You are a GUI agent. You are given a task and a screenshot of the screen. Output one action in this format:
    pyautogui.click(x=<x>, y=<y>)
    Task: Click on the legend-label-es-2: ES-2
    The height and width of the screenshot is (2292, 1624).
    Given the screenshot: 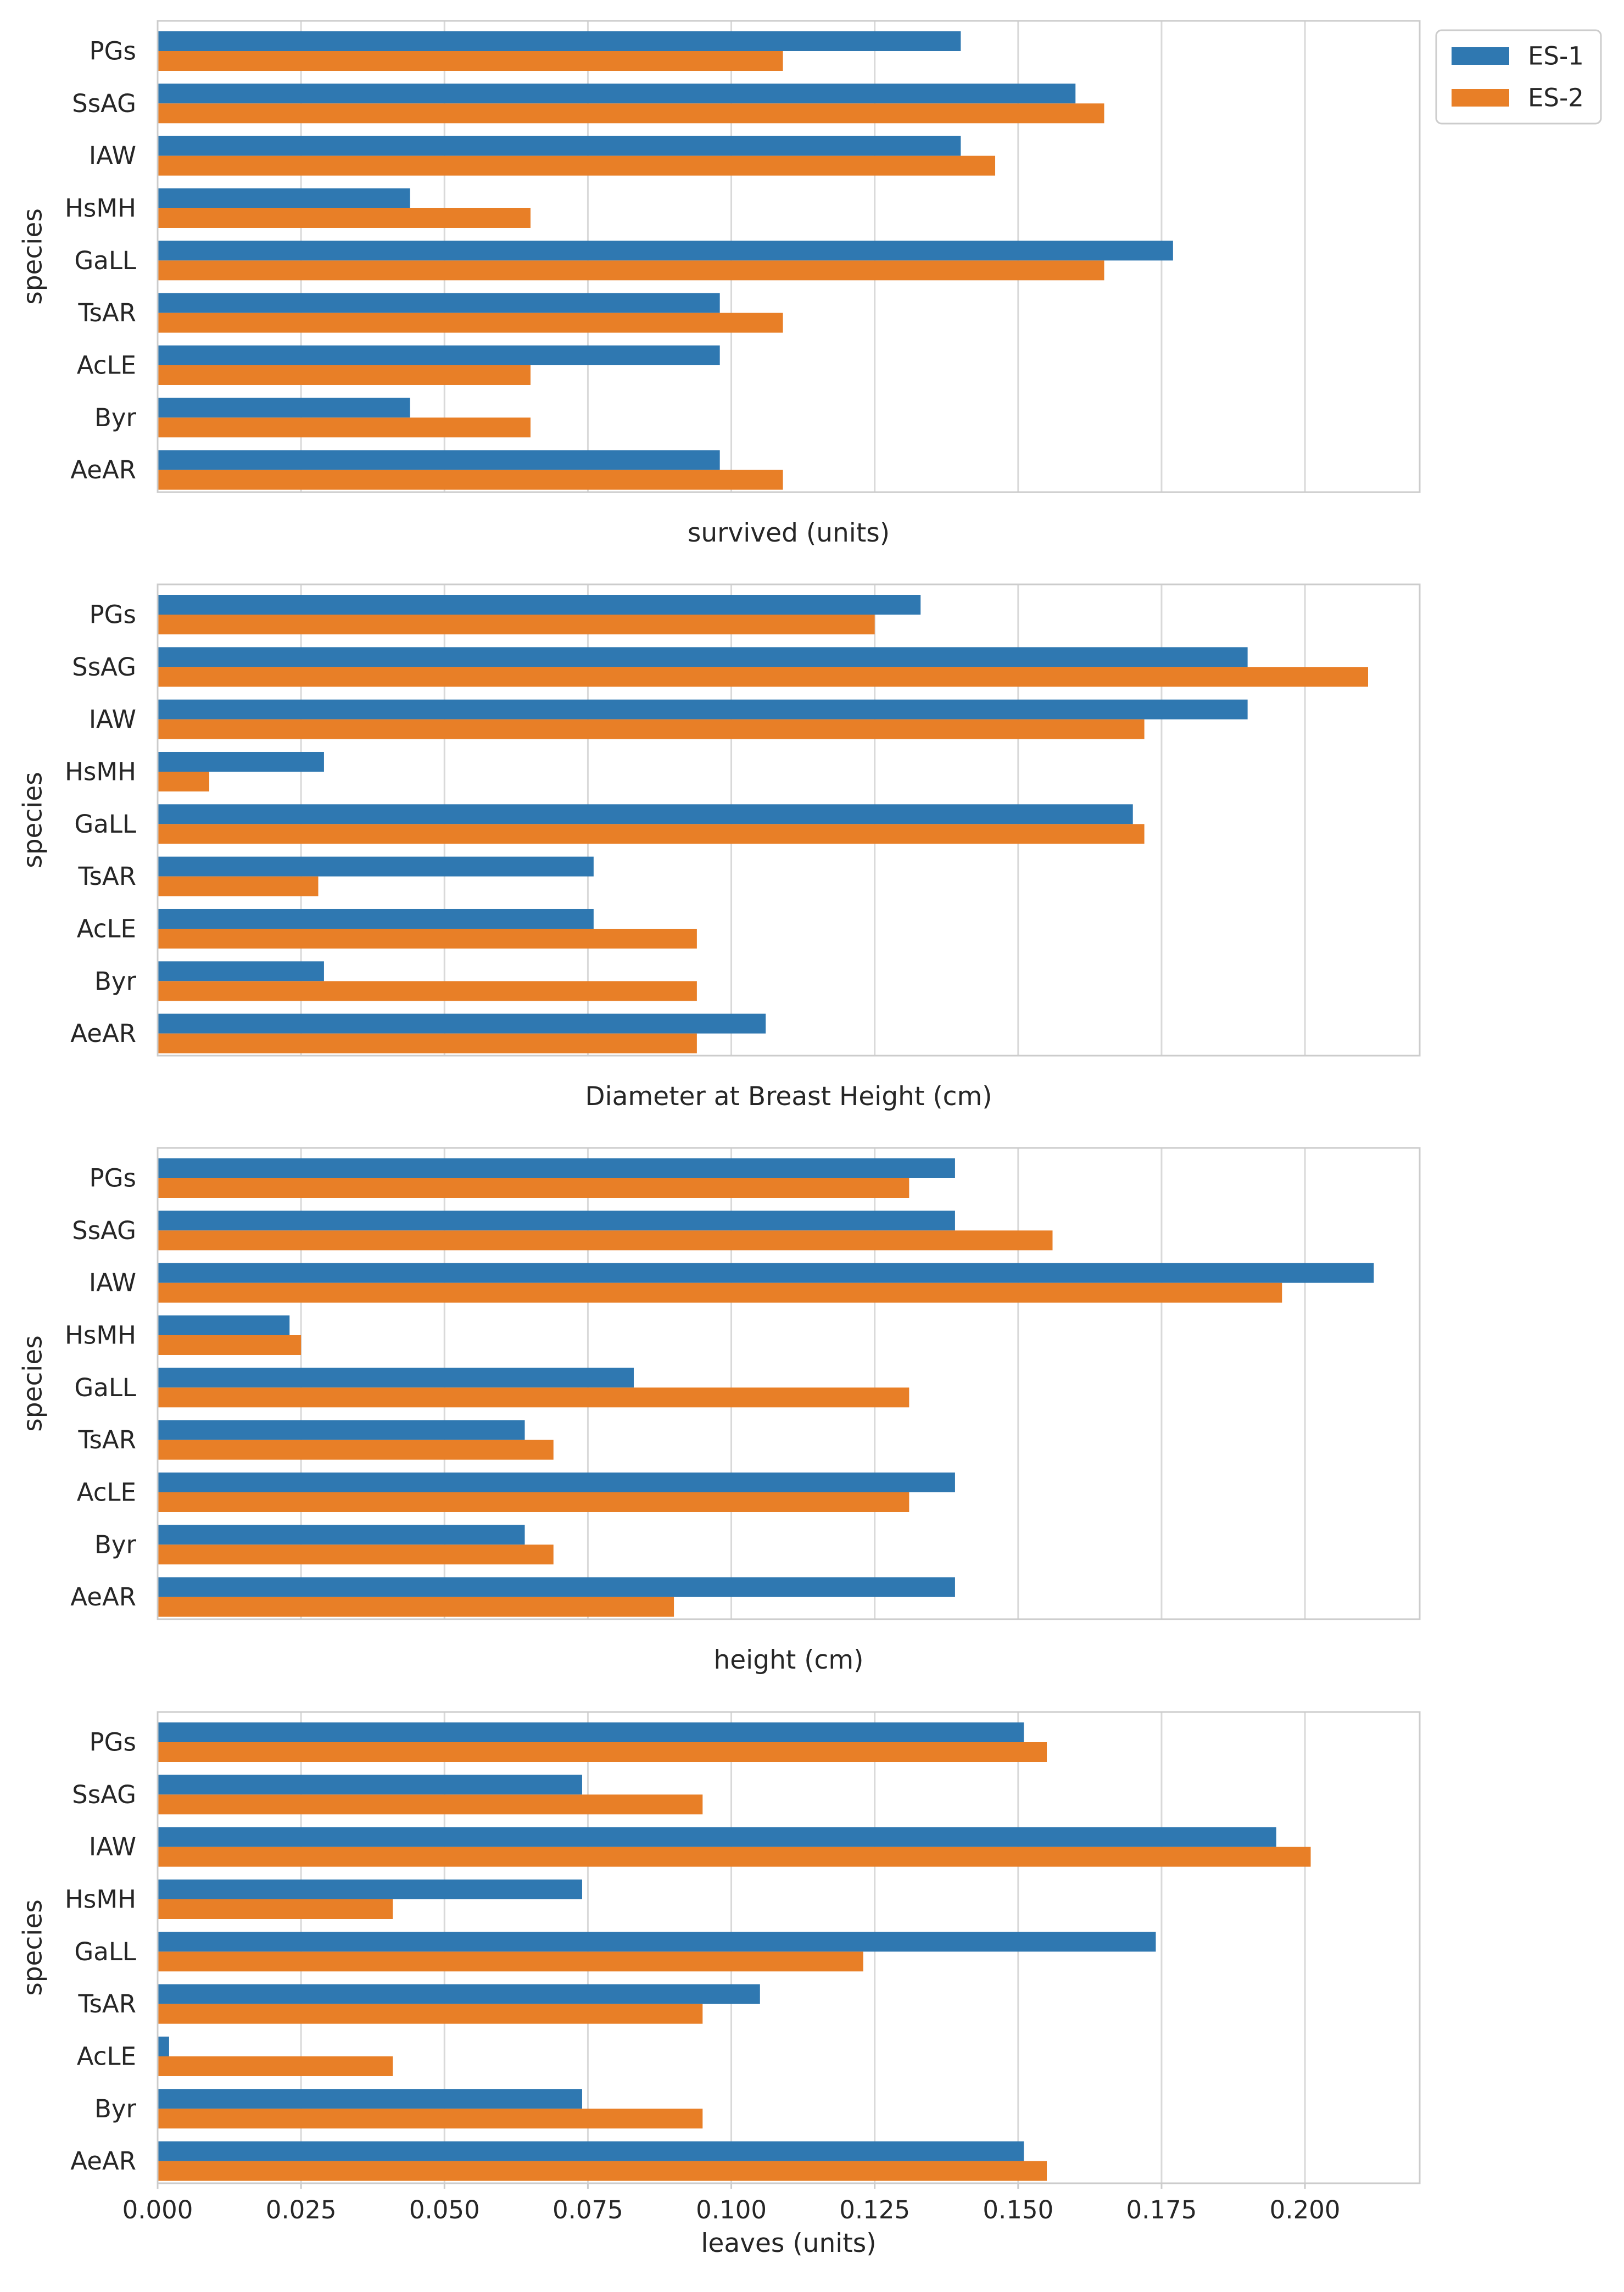 What is the action you would take?
    pyautogui.click(x=1556, y=98)
    